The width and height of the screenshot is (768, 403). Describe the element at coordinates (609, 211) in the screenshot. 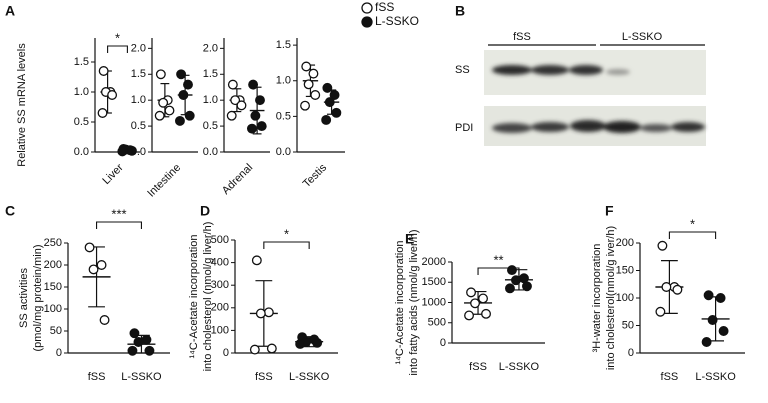

I see `panel-label: F` at that location.